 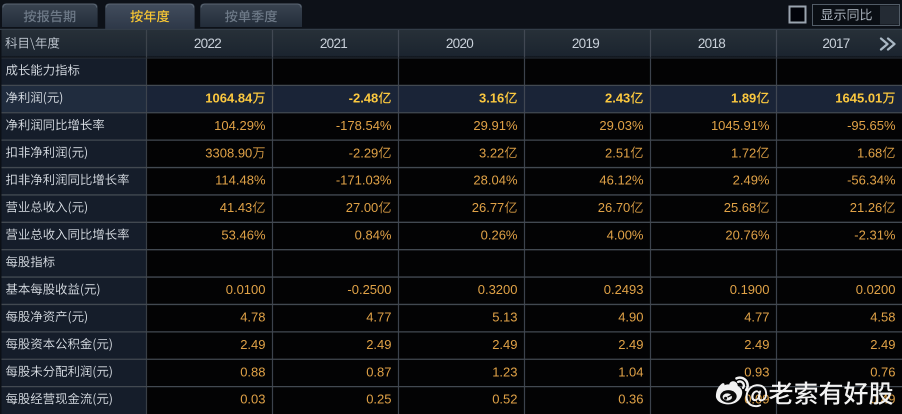 What do you see at coordinates (252, 371) in the screenshot?
I see `svg-text: 0.88` at bounding box center [252, 371].